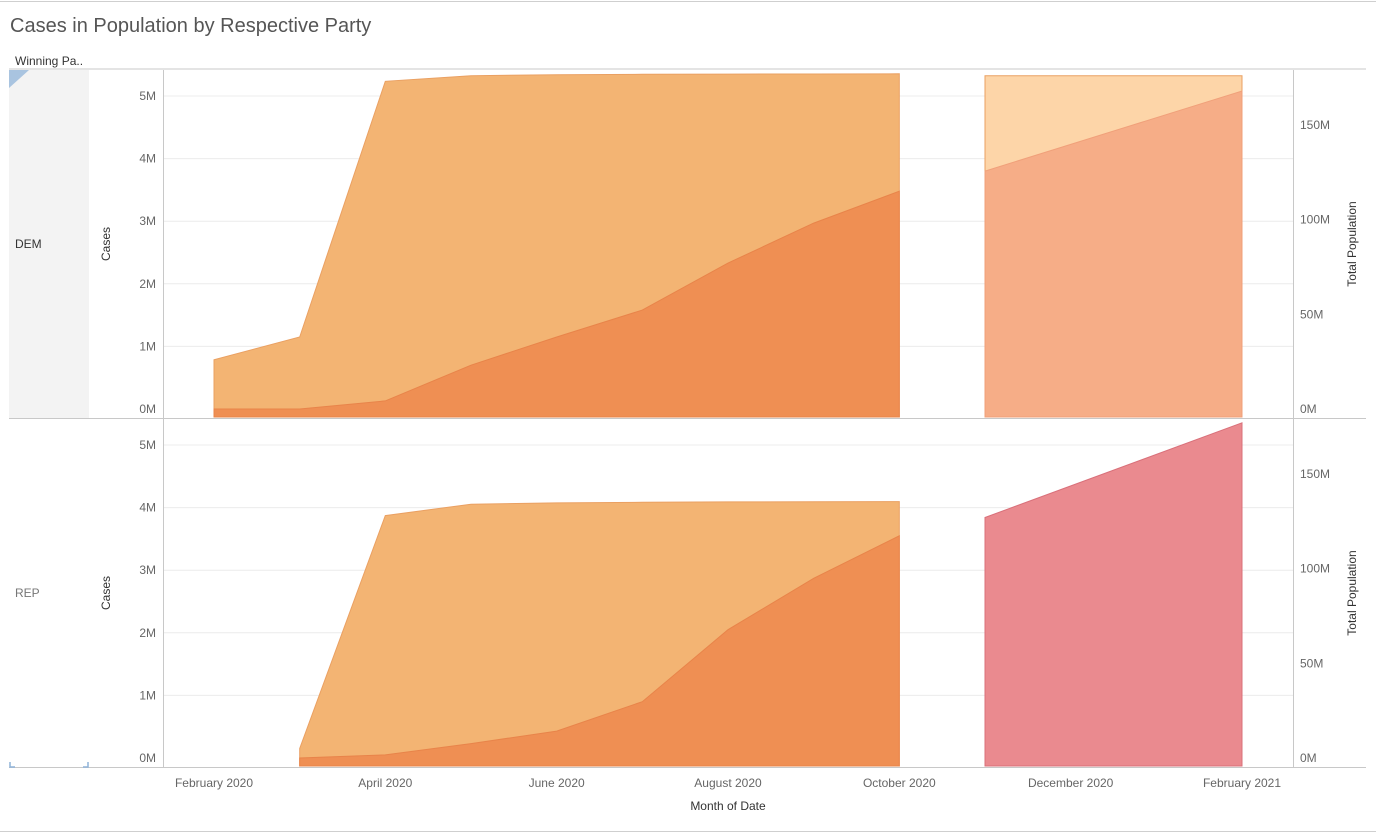 This screenshot has height=834, width=1376. I want to click on dem-left-tick-label: 4M, so click(147, 159).